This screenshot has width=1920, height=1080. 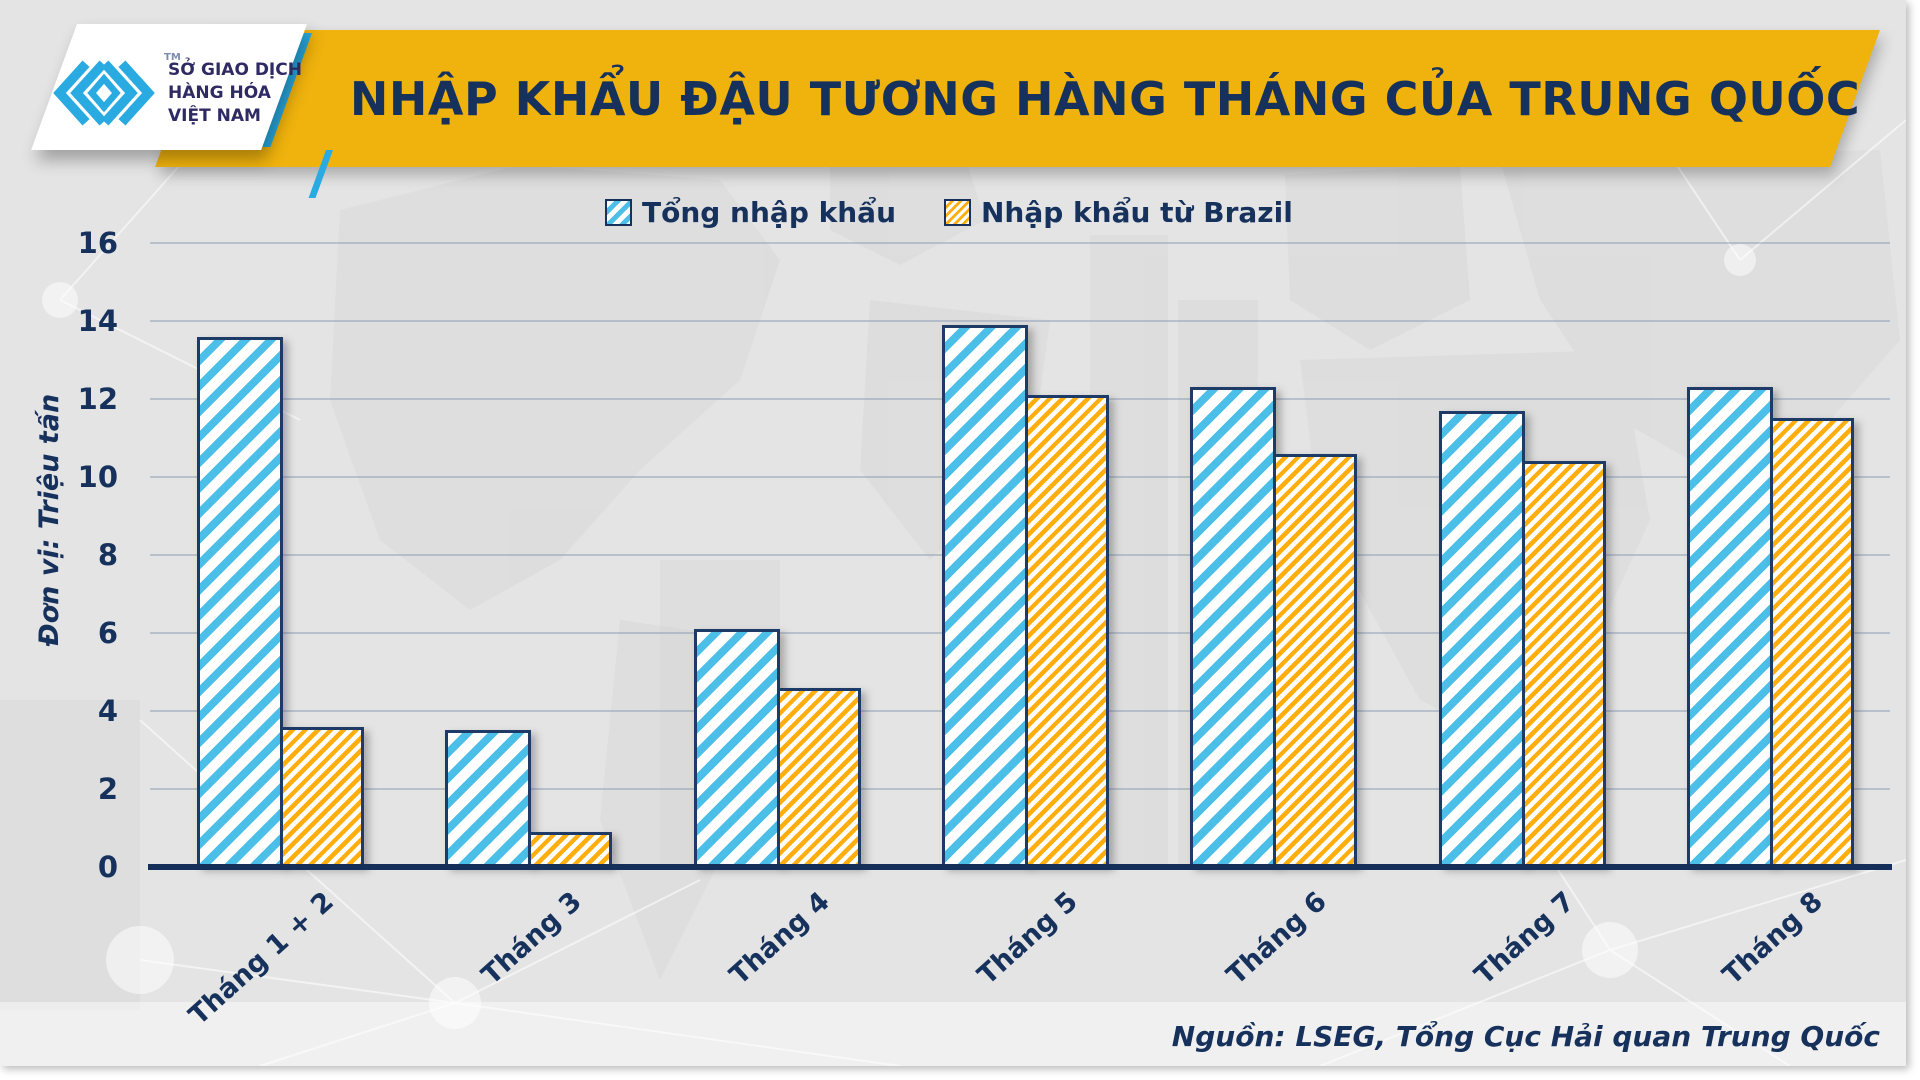 I want to click on y-tick-label: 16, so click(x=97, y=243).